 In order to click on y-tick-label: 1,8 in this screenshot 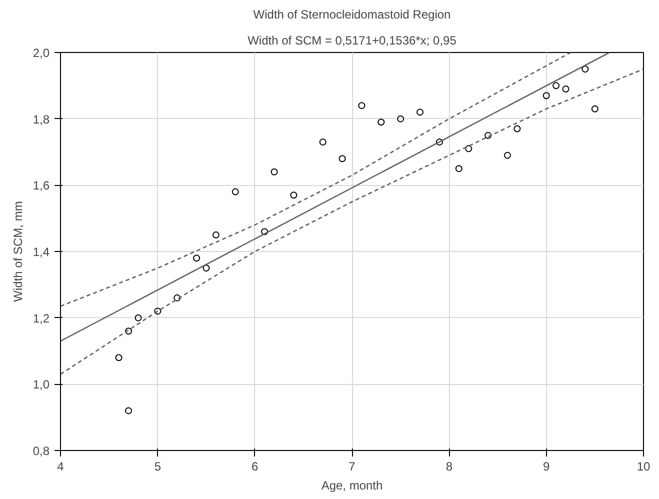, I will do `click(41, 119)`.